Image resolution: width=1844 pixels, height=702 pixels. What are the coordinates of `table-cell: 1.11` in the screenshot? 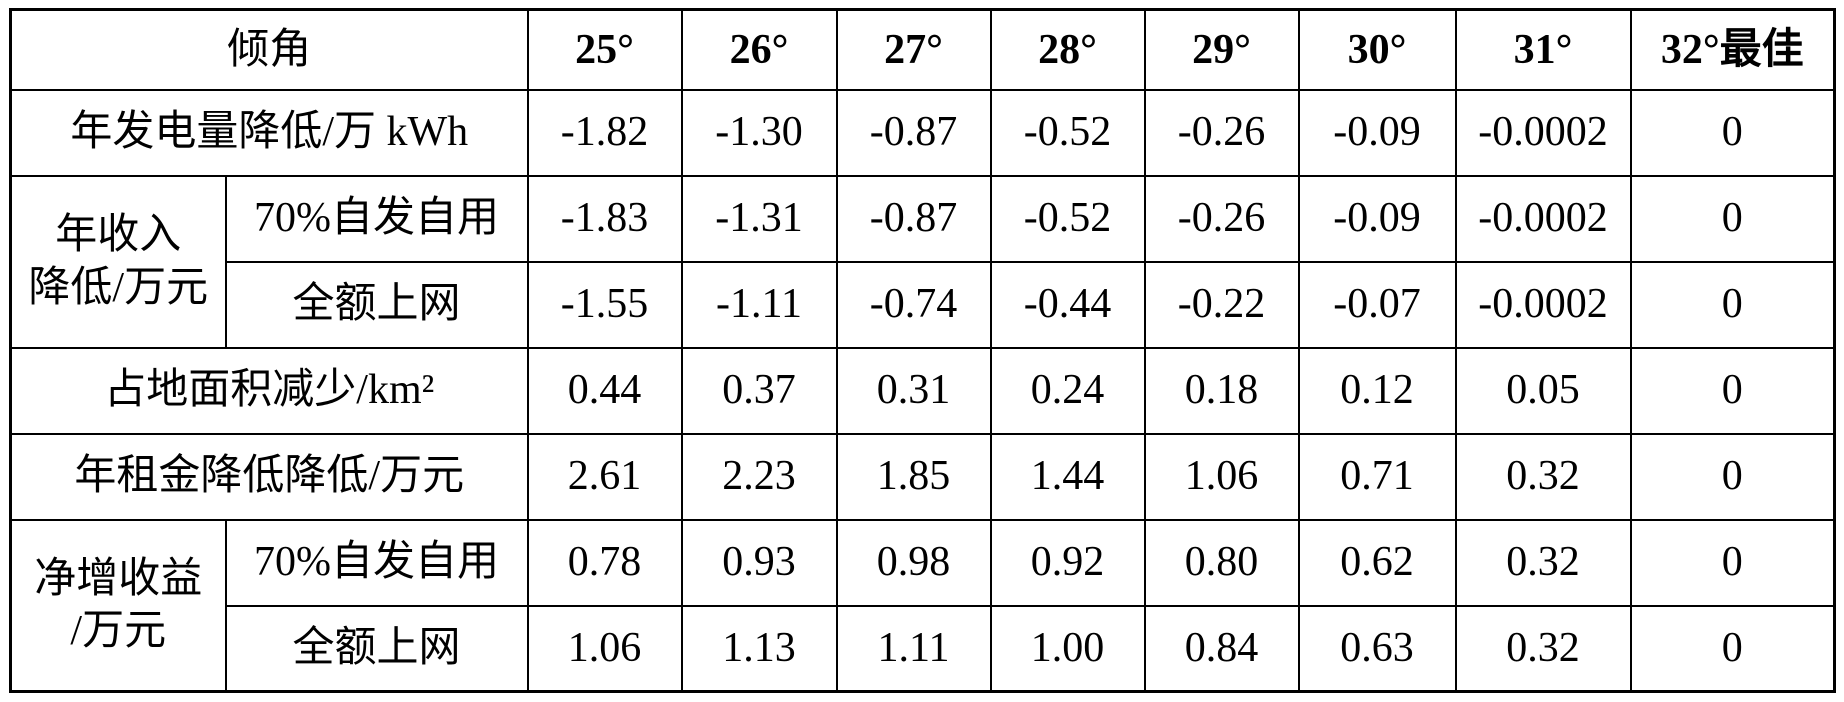 It's located at (913, 648).